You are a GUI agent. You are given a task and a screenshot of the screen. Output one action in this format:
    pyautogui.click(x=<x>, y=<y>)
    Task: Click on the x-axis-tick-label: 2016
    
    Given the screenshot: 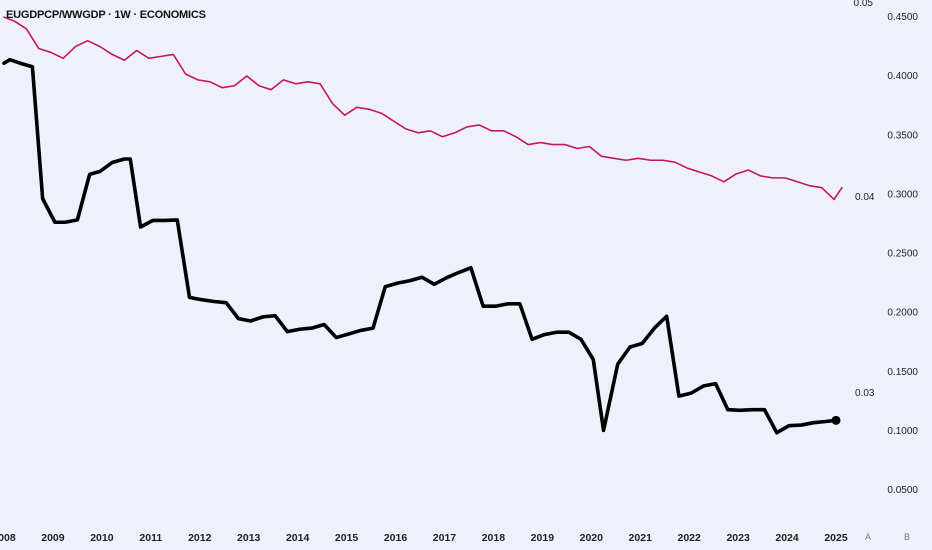 What is the action you would take?
    pyautogui.click(x=396, y=538)
    